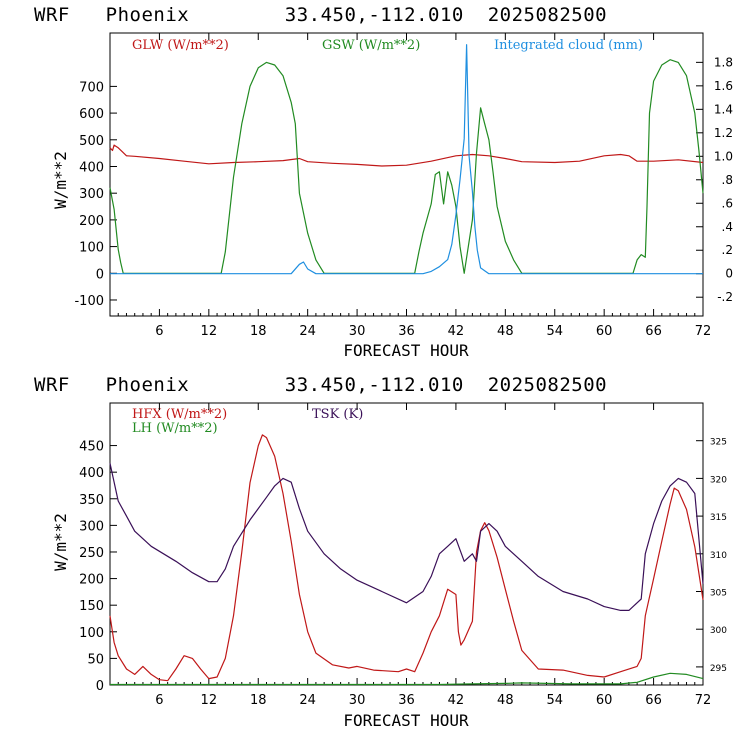 The width and height of the screenshot is (740, 740). Describe the element at coordinates (91, 221) in the screenshot. I see `chart1-ytick-label: 200` at that location.